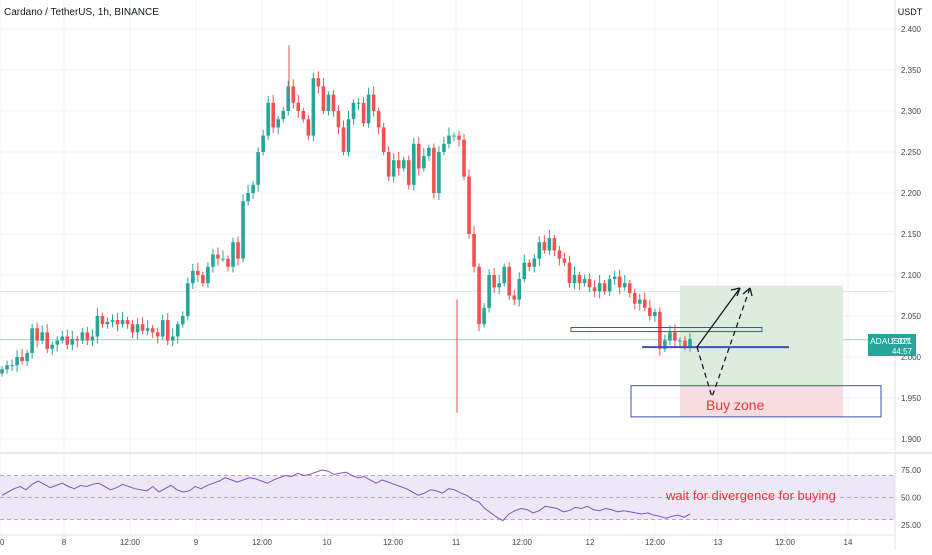 This screenshot has width=932, height=555. What do you see at coordinates (911, 29) in the screenshot?
I see `price-tick-label: 2.400` at bounding box center [911, 29].